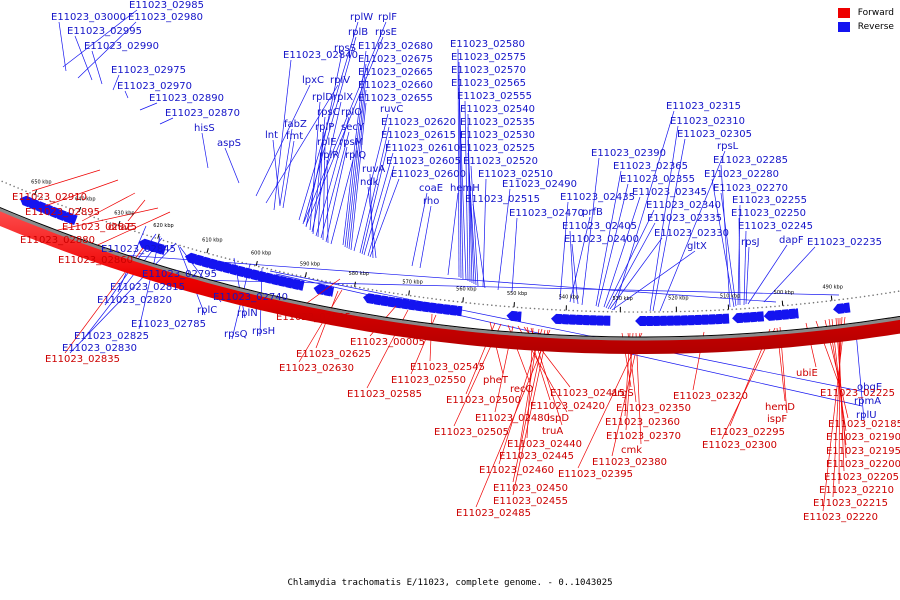  Describe the element at coordinates (422, 148) in the screenshot. I see `reverse-gene-label: E11023_02610` at that location.